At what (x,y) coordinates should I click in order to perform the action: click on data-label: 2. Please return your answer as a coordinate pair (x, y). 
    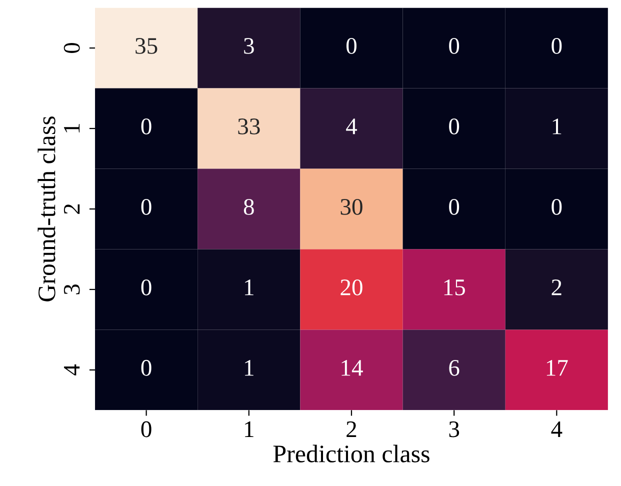
    Looking at the image, I should click on (557, 288).